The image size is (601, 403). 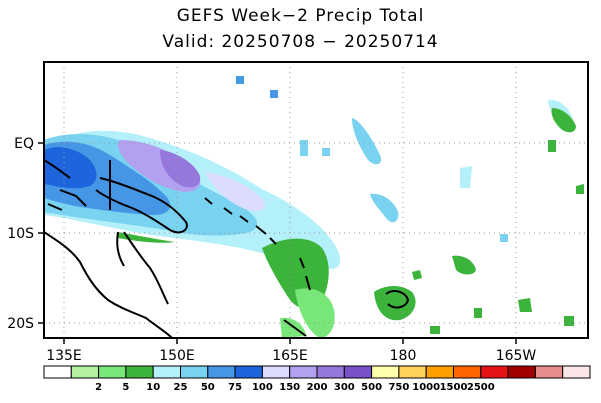 I want to click on map-title: GEFS Week−2 Precip Total, so click(x=300, y=16).